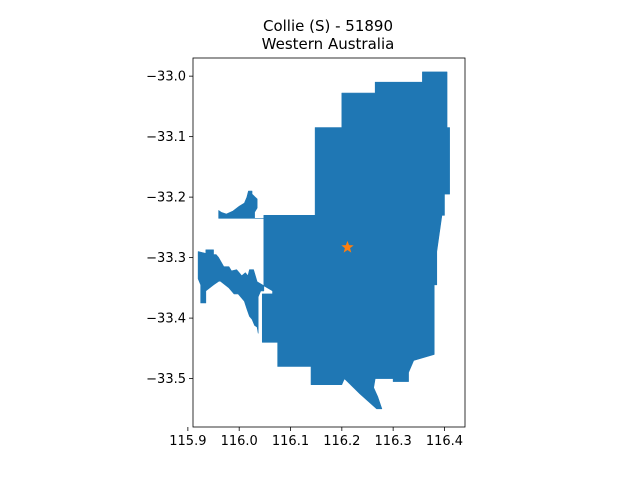 The image size is (640, 480). Describe the element at coordinates (187, 441) in the screenshot. I see `x-tick-label: 115.9` at that location.